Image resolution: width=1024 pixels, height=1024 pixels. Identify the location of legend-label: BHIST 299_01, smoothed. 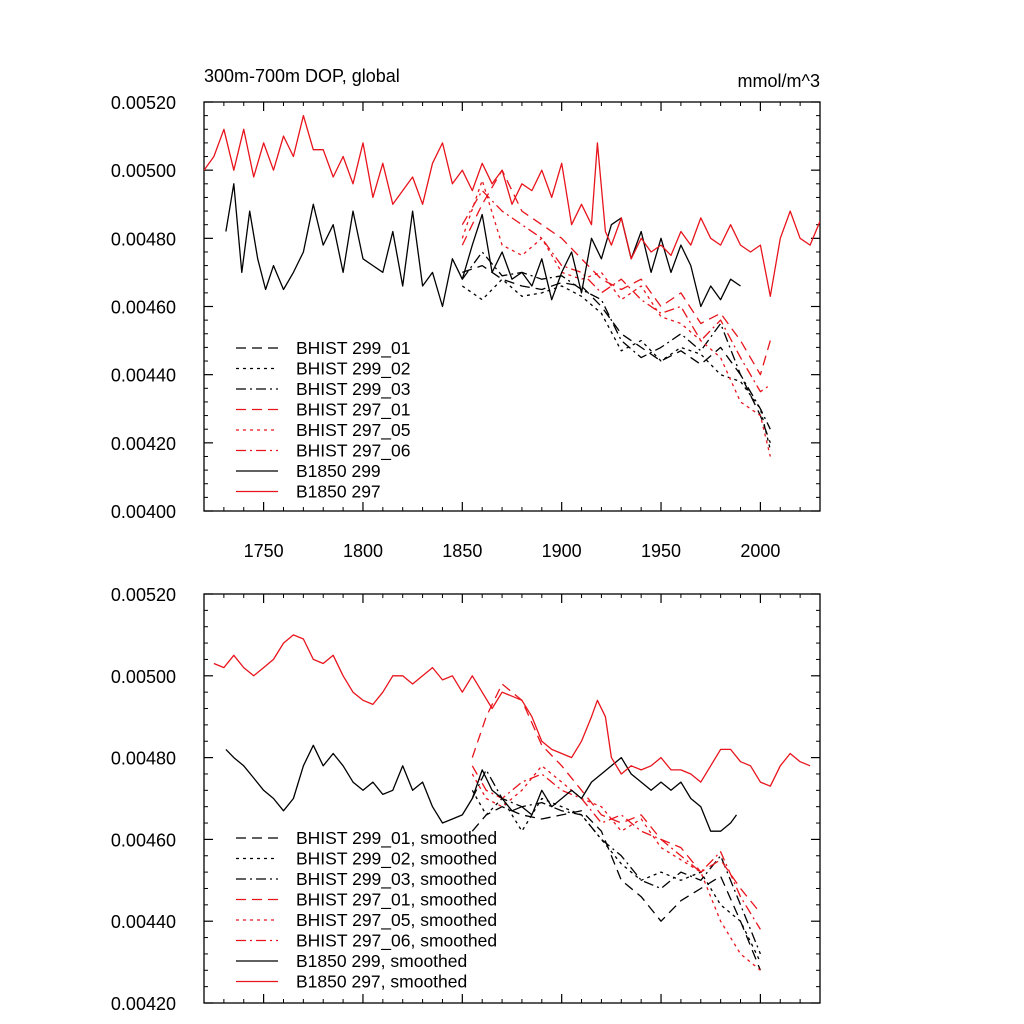
(396, 838).